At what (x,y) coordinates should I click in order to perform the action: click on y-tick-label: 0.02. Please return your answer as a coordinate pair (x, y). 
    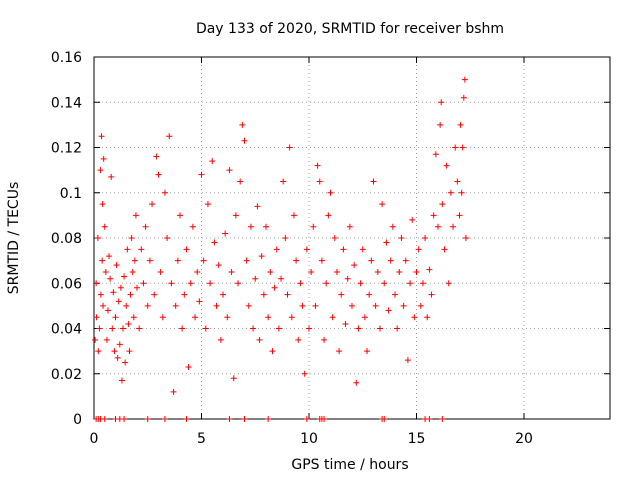
    Looking at the image, I should click on (66, 375).